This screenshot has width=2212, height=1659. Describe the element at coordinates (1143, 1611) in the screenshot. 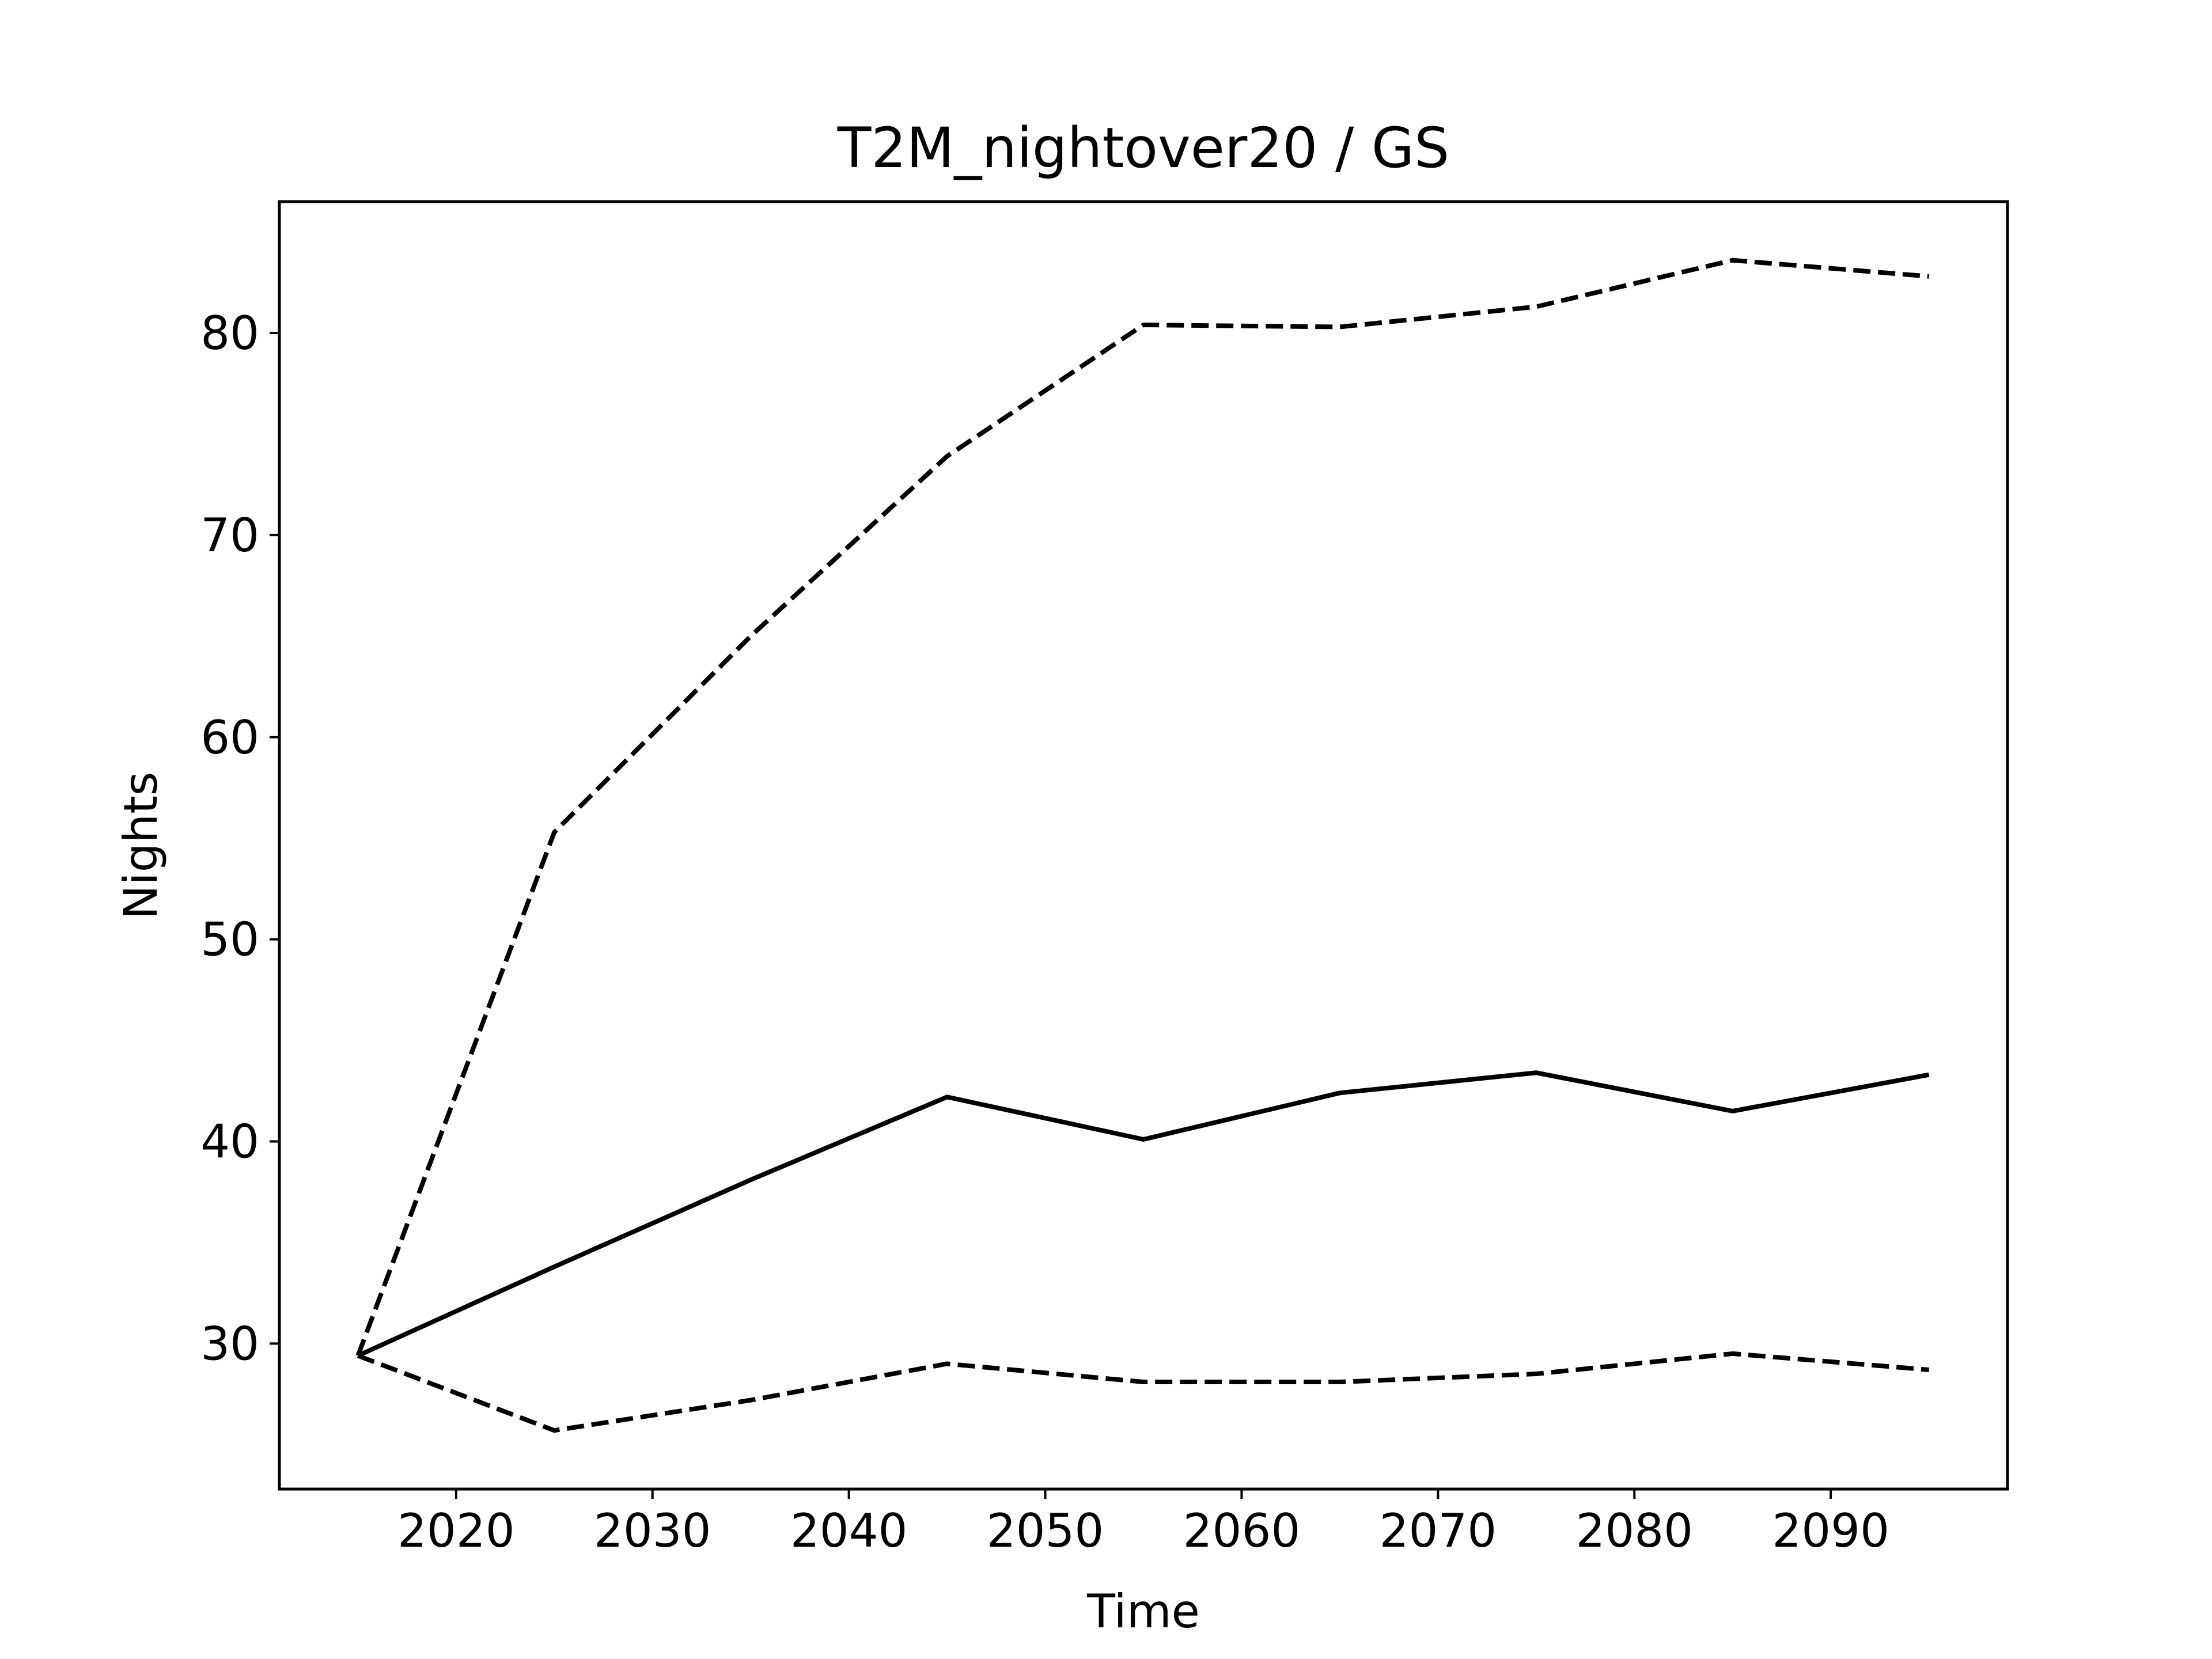

I see `x-axis-label: Time` at that location.